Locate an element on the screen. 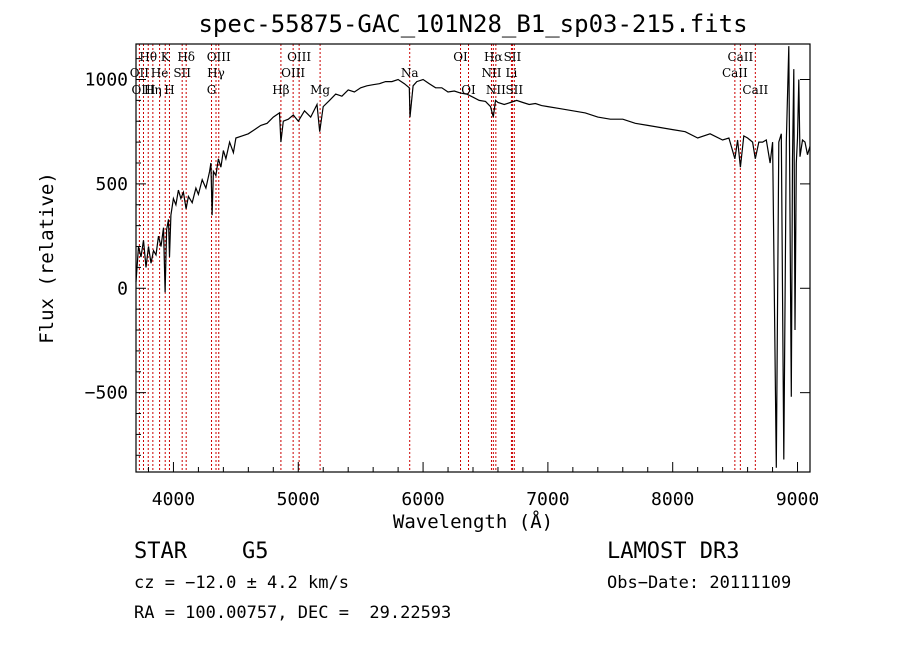 This screenshot has height=649, width=900. x-axis-ticks: 4000 5000 6000 7000 8000 9000 is located at coordinates (483, 486).